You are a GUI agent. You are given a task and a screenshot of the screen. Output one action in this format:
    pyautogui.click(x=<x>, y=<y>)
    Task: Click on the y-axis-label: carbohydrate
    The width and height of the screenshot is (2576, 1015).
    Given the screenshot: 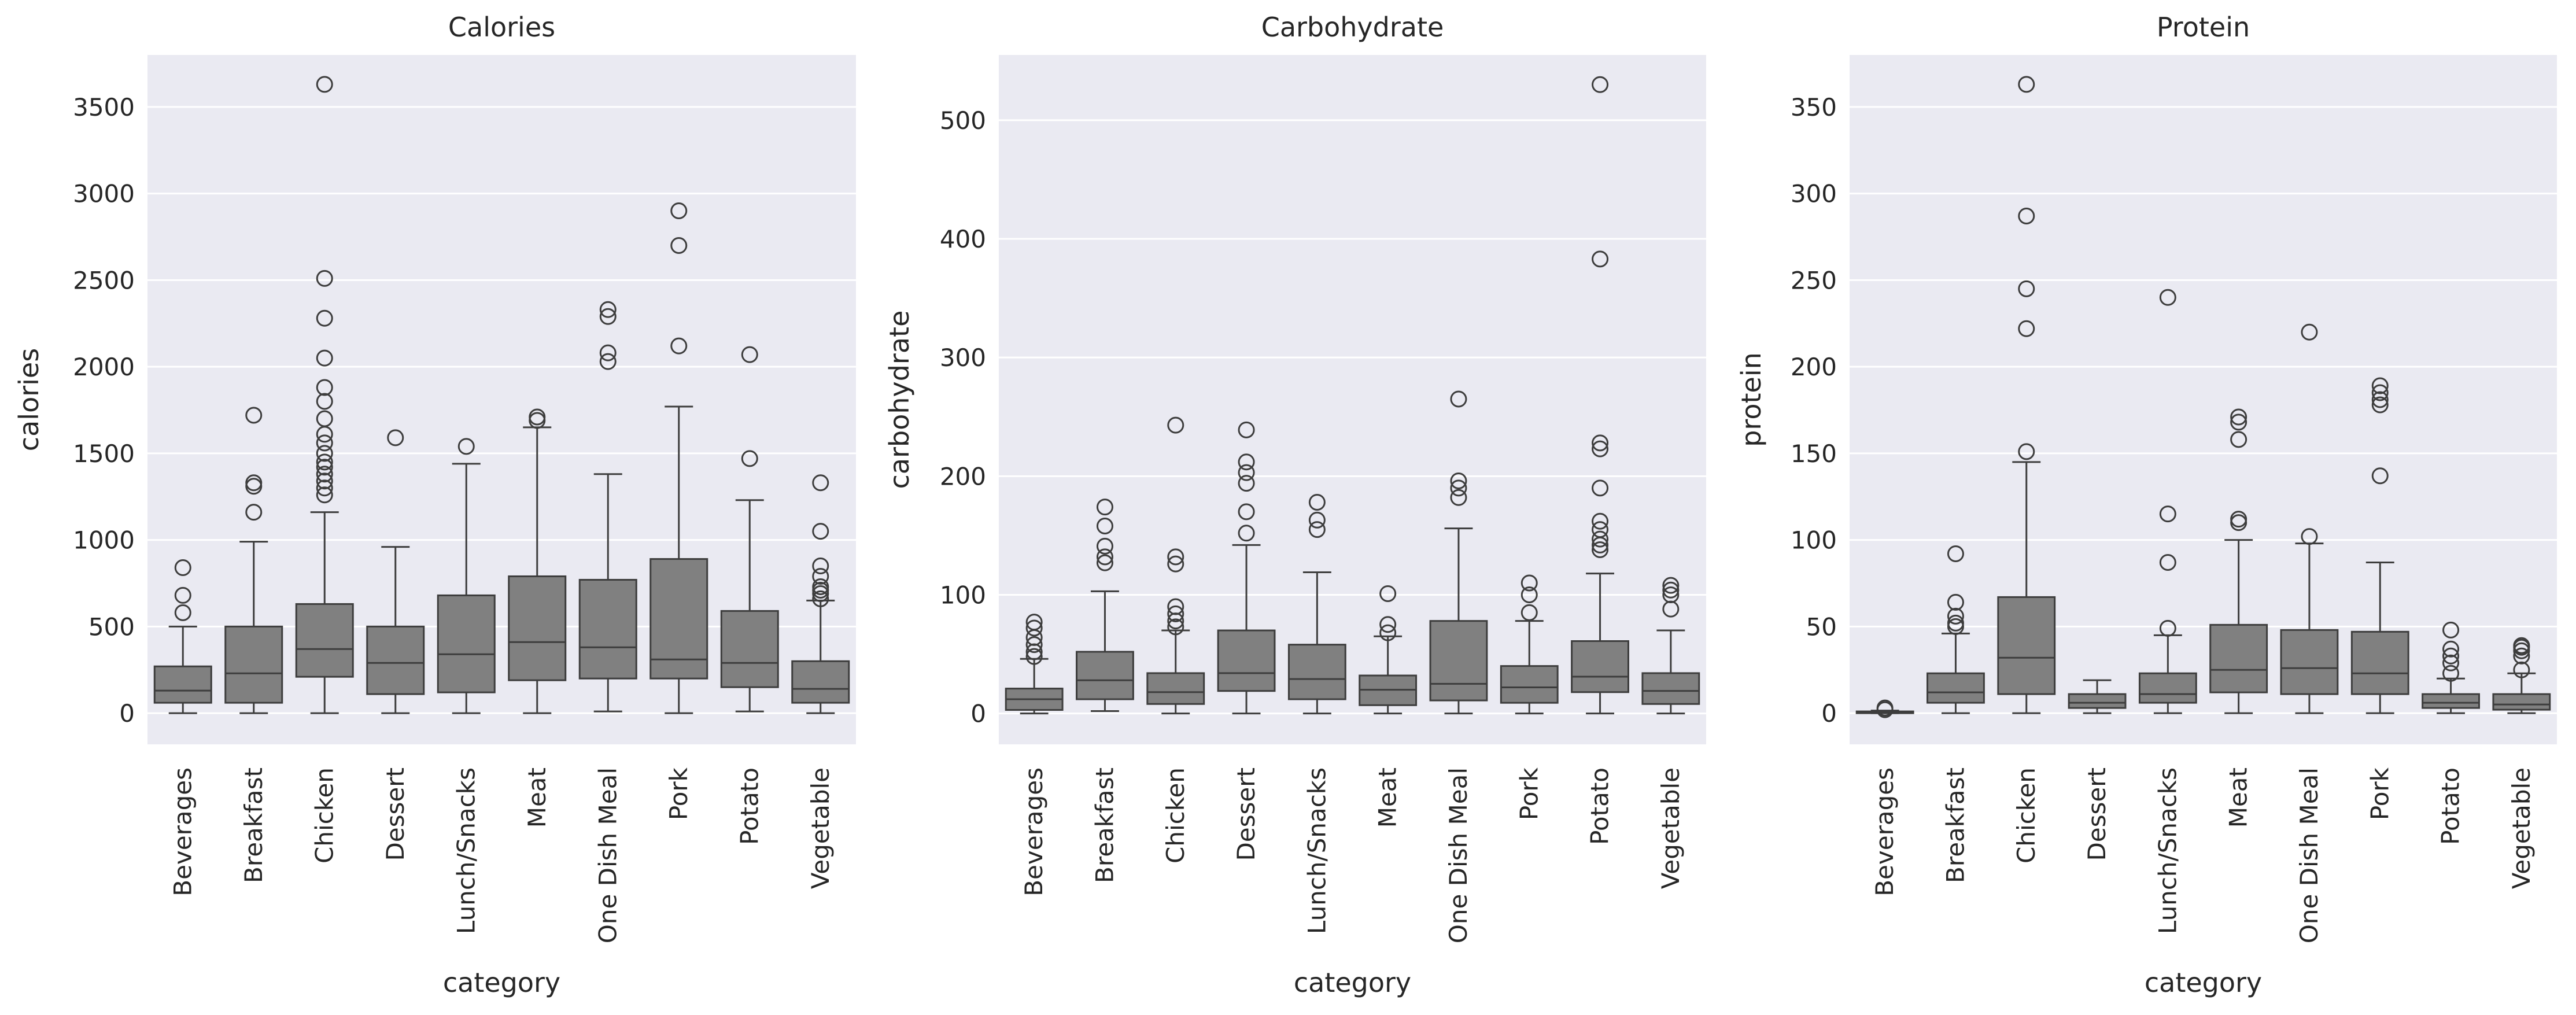 What is the action you would take?
    pyautogui.click(x=899, y=400)
    